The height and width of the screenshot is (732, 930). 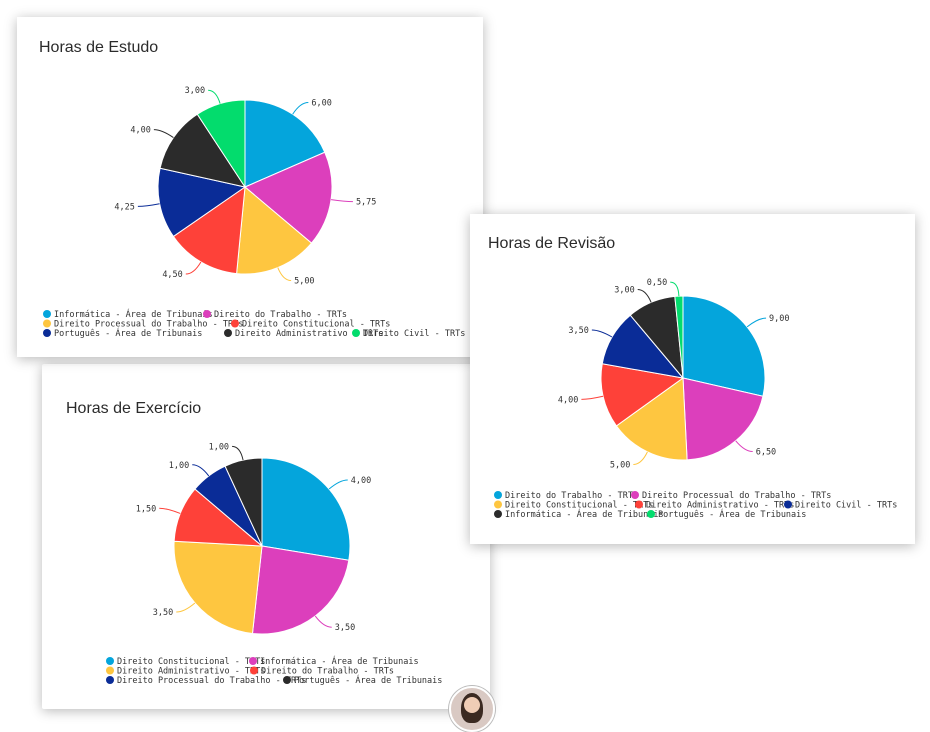 What do you see at coordinates (221, 144) in the screenshot?
I see `pie-slice-direito-civil-trts` at bounding box center [221, 144].